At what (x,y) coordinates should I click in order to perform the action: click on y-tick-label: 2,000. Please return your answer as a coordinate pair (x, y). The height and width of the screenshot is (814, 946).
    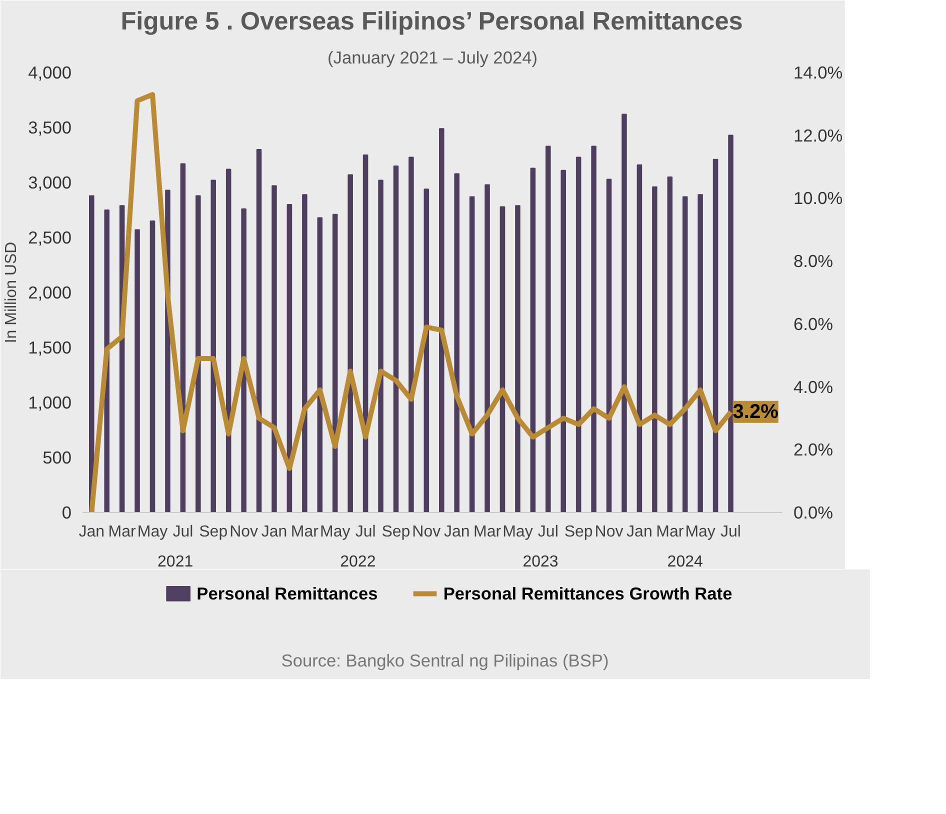
    Looking at the image, I should click on (50, 292).